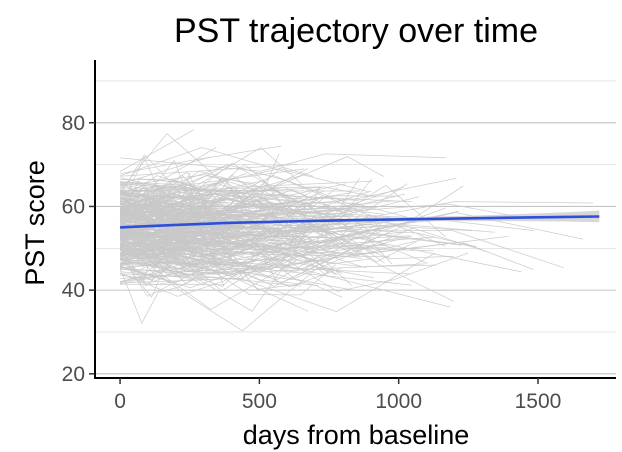 The height and width of the screenshot is (452, 622). I want to click on trend-line, so click(360, 222).